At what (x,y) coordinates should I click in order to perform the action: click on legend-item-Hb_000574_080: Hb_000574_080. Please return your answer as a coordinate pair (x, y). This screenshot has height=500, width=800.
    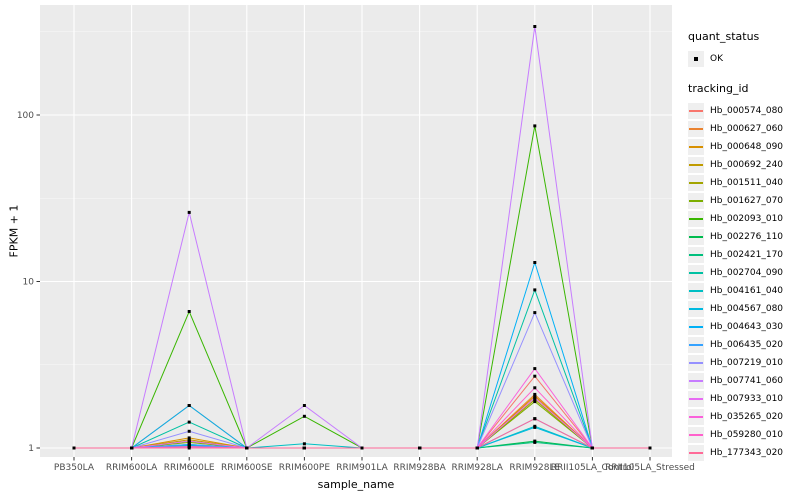
    Looking at the image, I should click on (743, 111).